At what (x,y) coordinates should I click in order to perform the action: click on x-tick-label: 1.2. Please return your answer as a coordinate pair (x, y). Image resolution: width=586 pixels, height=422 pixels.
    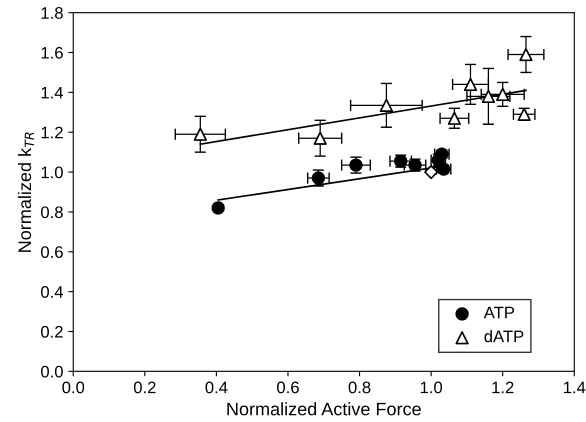
    Looking at the image, I should click on (503, 388).